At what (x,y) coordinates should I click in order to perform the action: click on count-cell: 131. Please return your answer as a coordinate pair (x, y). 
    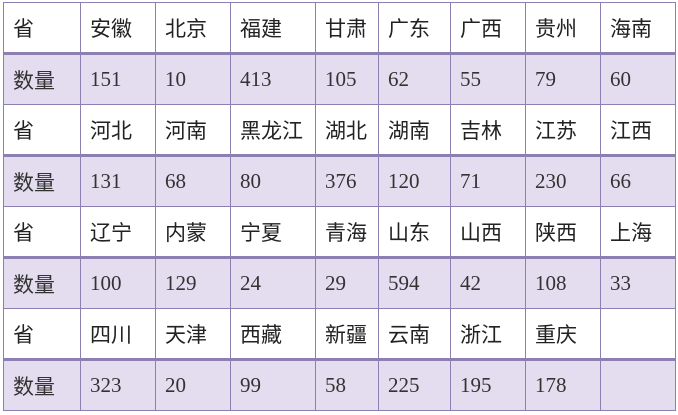
    Looking at the image, I should click on (118, 180).